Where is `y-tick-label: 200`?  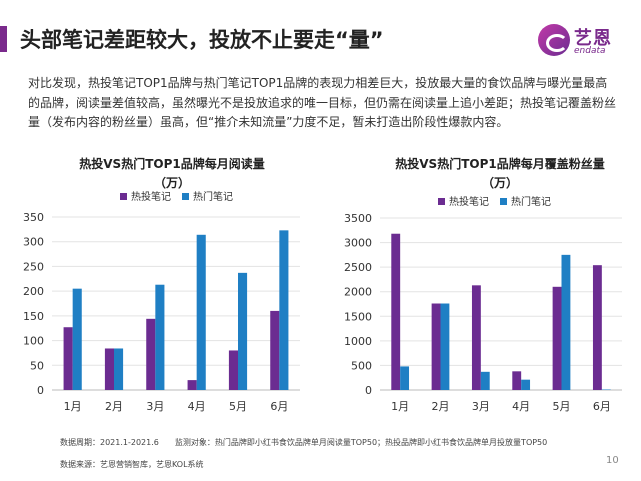
y-tick-label: 200 is located at coordinates (33, 291).